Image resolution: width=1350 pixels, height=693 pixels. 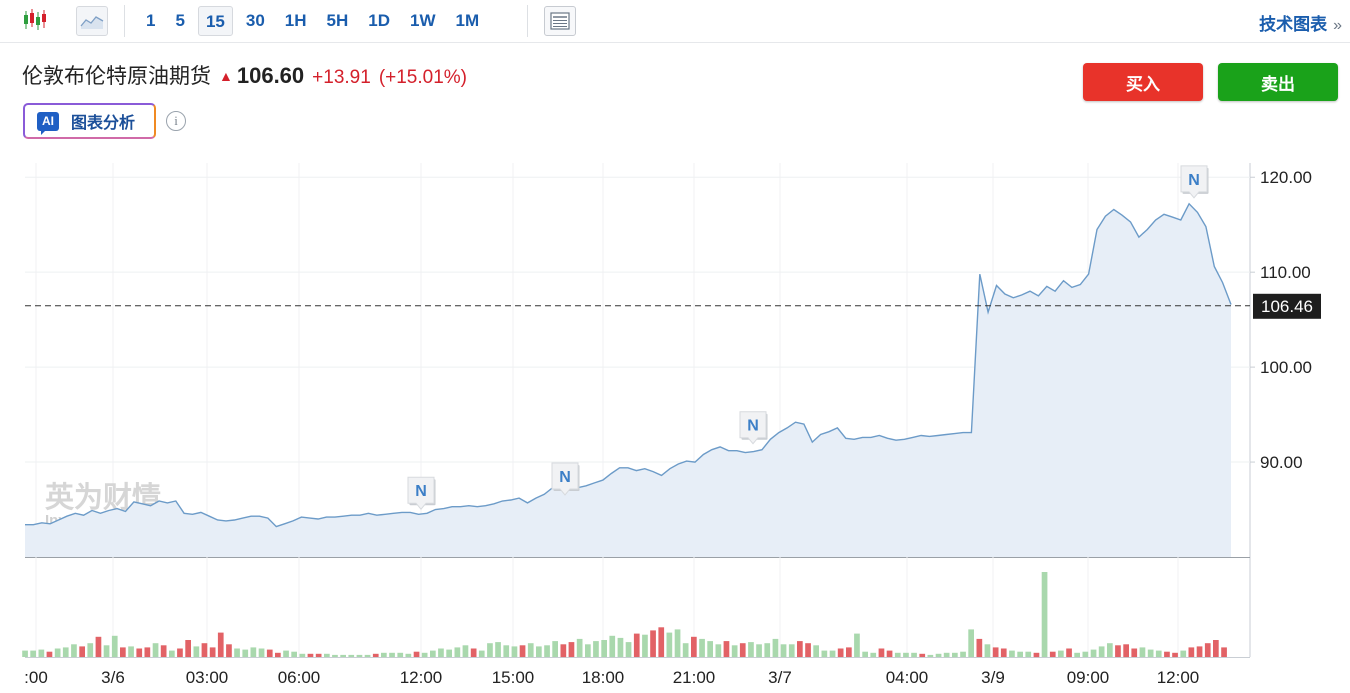 What do you see at coordinates (36, 677) in the screenshot?
I see `x-tick-label: :00` at bounding box center [36, 677].